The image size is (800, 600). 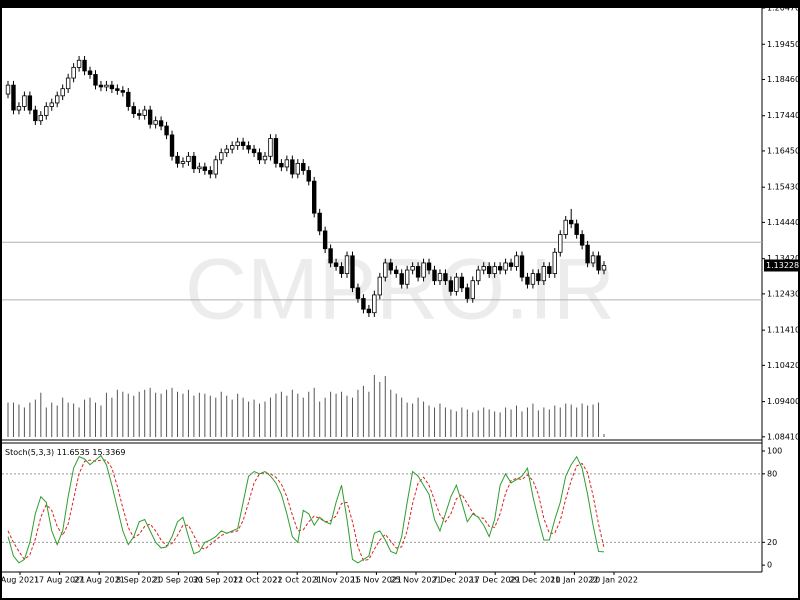 I want to click on indicator-label: Stoch(5,3,3) 11.6535 15.3369, so click(x=65, y=452).